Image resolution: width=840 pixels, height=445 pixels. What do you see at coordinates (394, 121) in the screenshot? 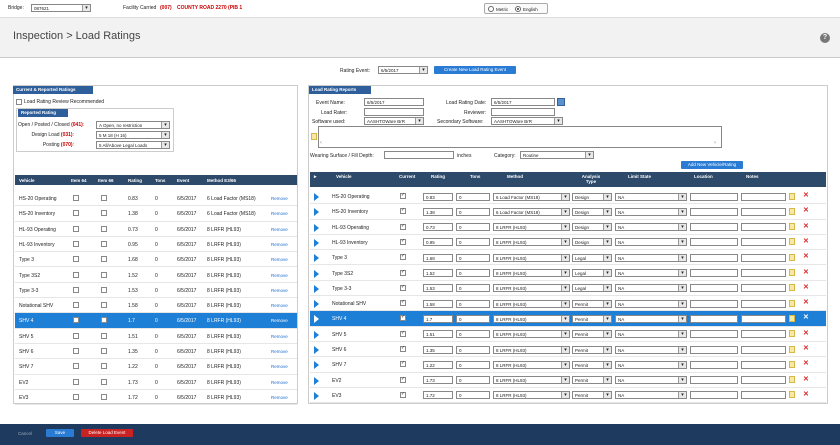
I see `software-used-select: AASHTOWare BrR` at bounding box center [394, 121].